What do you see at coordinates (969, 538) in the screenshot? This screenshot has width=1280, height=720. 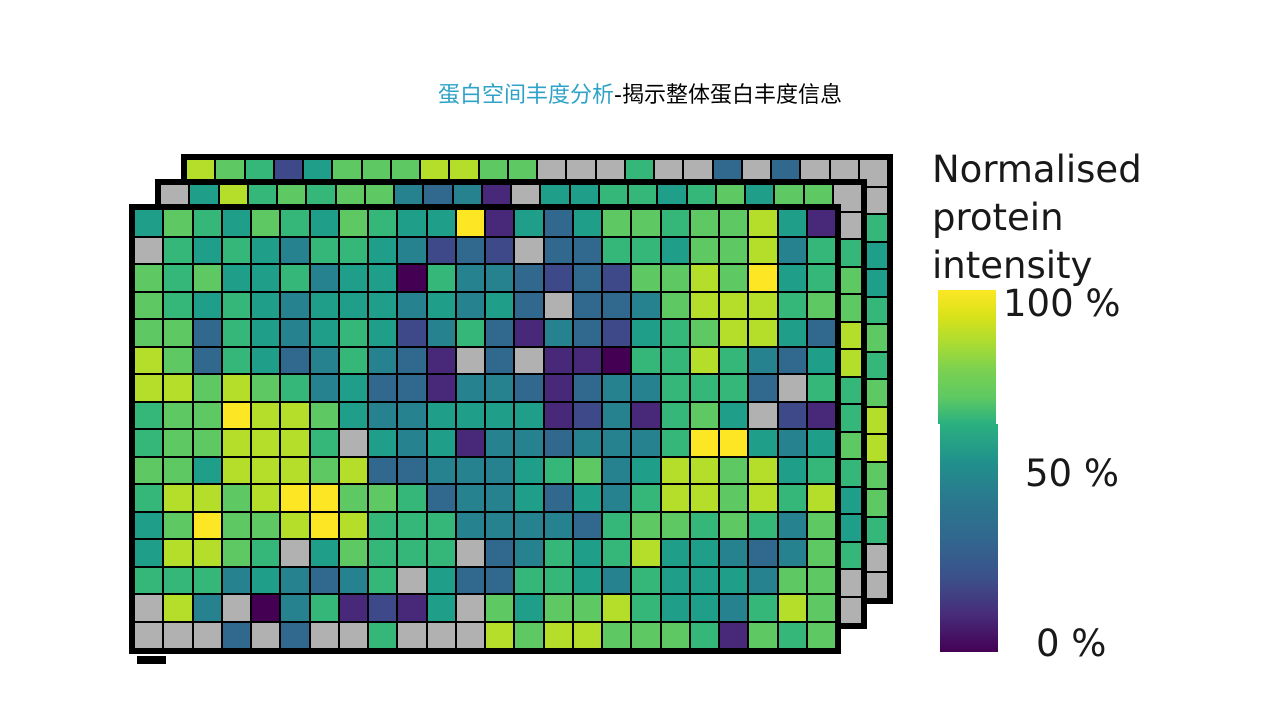 I see `colorbar-gradient-lower` at bounding box center [969, 538].